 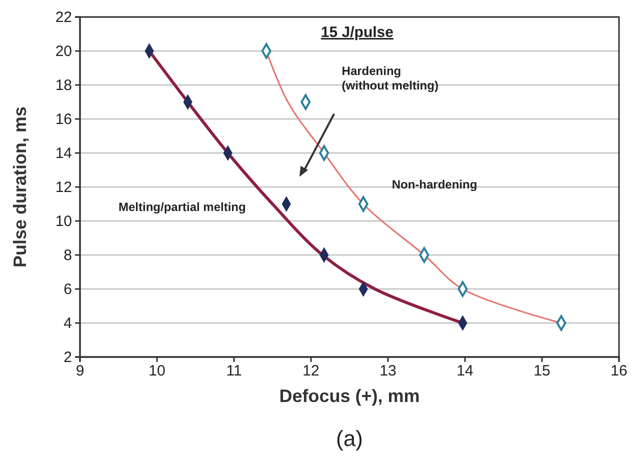 I want to click on x-tick-label: 13, so click(x=388, y=371).